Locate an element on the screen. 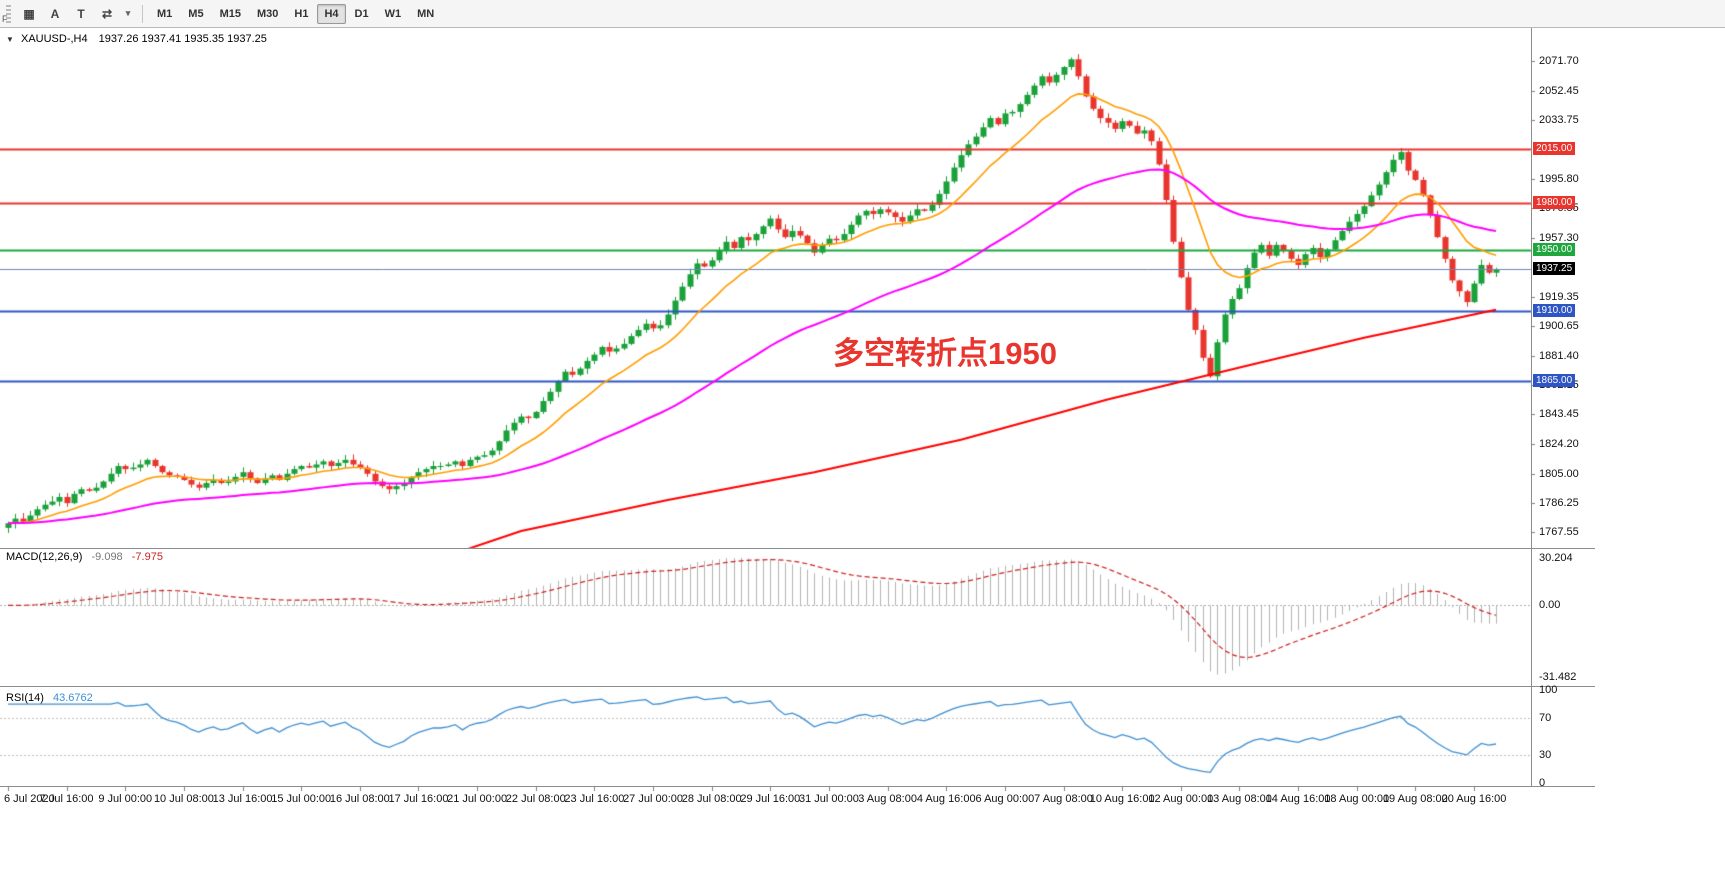 The width and height of the screenshot is (1725, 896). time-axis-label: 29 Jul 16:00 is located at coordinates (770, 799).